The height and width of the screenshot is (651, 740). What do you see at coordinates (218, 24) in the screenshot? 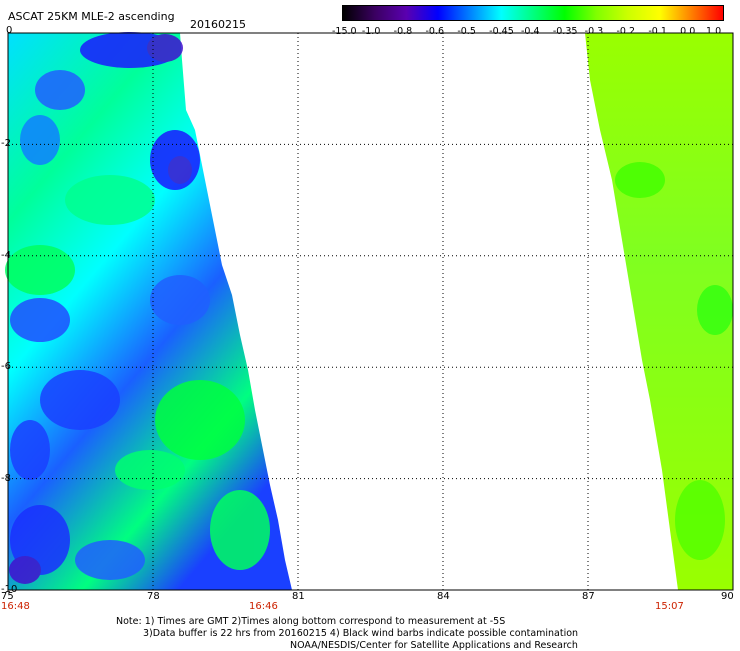
I see `map-date: 20160215` at bounding box center [218, 24].